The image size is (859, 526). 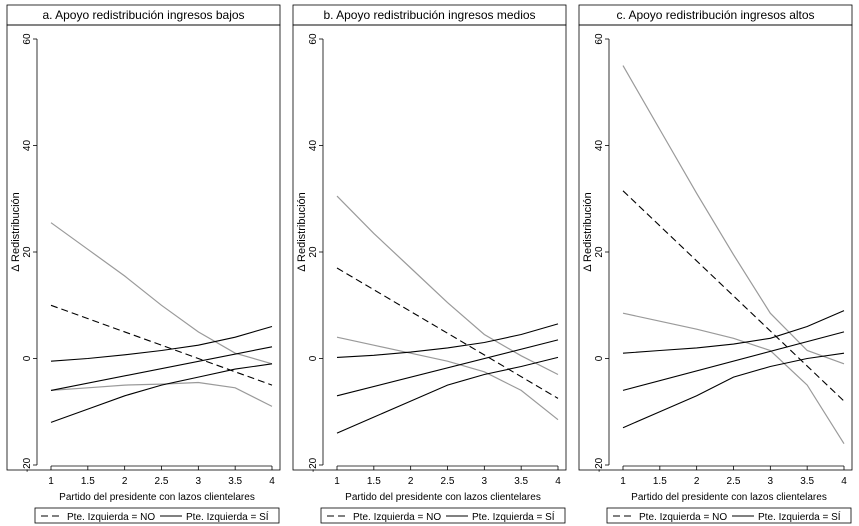 I want to click on chart-title: c. Apoyo redistribución ingresos altos, so click(x=715, y=15).